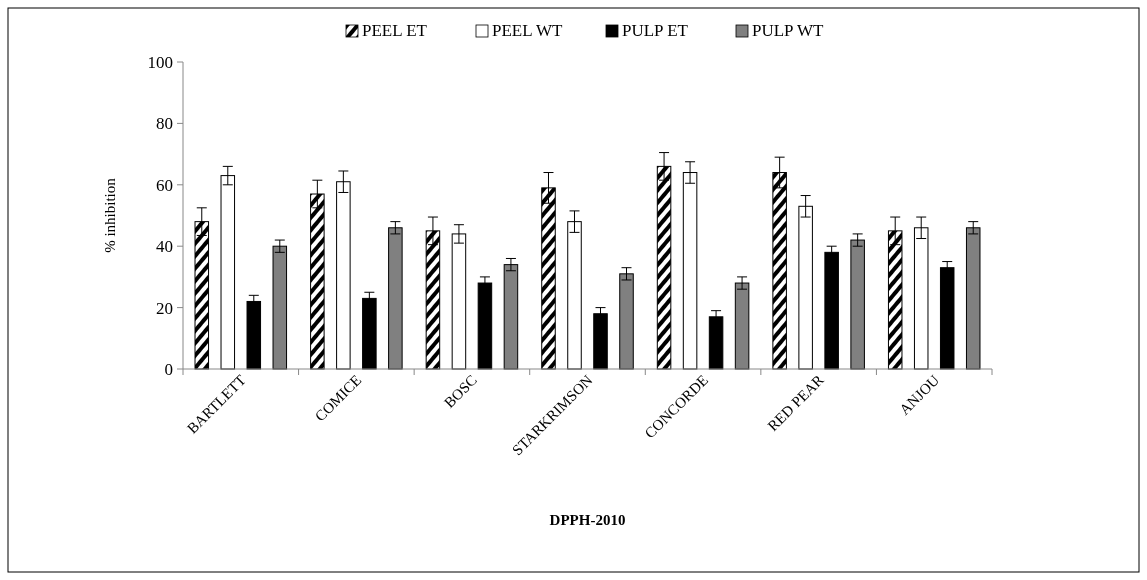 The height and width of the screenshot is (580, 1147). I want to click on x-axis-title: DPPH-2010, so click(587, 520).